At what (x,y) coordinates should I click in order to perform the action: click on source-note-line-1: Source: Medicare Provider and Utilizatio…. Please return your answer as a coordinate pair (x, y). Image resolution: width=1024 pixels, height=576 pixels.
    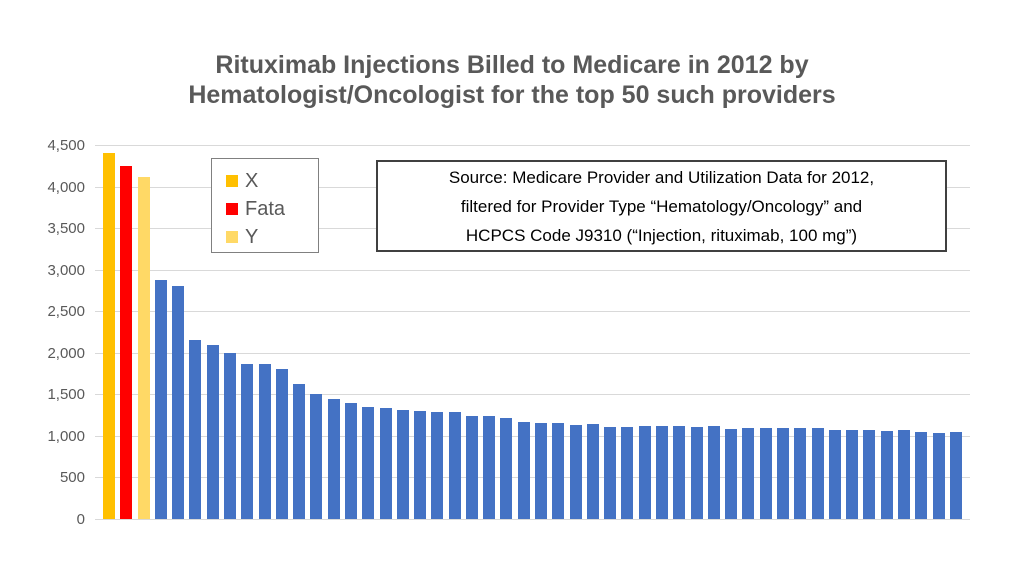
    Looking at the image, I should click on (661, 177).